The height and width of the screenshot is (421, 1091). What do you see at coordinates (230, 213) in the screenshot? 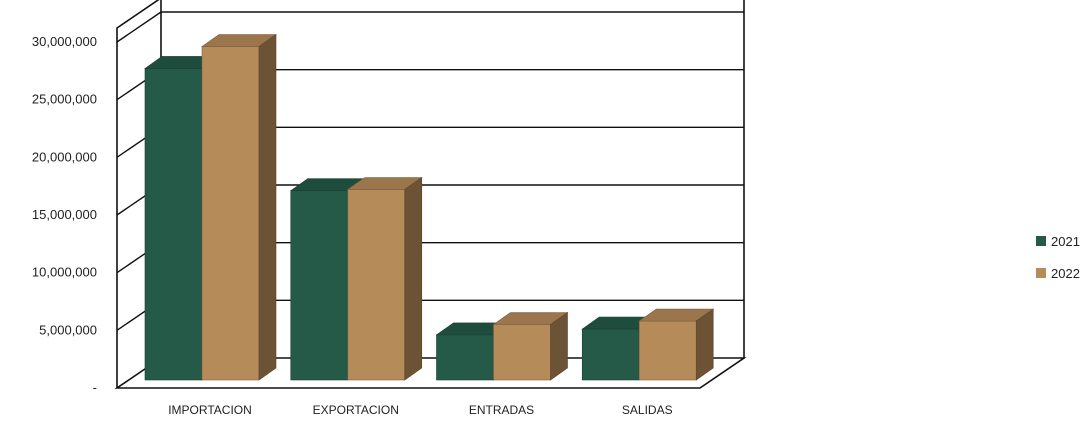
I see `bar-2022-importacion` at bounding box center [230, 213].